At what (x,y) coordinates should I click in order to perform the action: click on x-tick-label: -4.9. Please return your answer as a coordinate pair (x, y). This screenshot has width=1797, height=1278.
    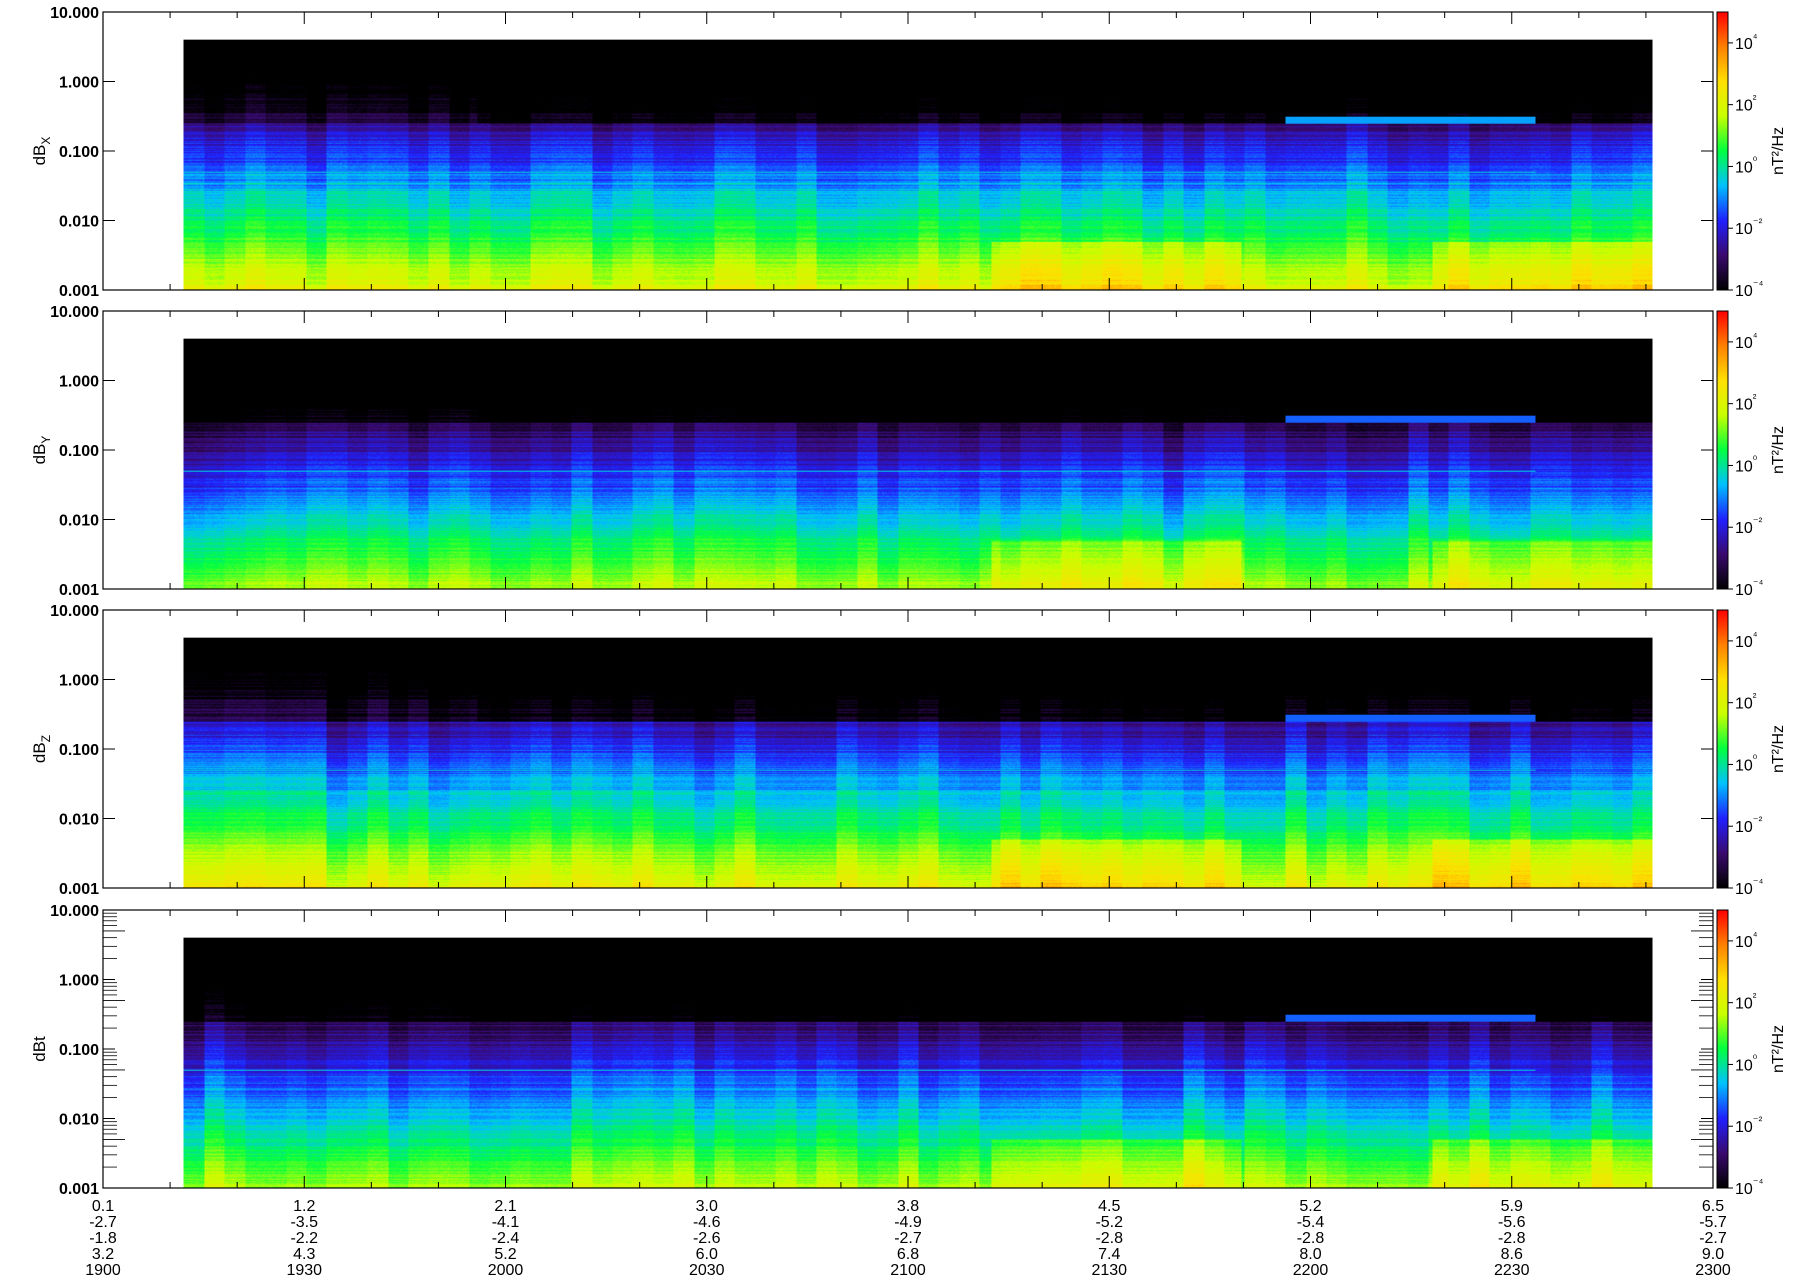
    Looking at the image, I should click on (908, 1222).